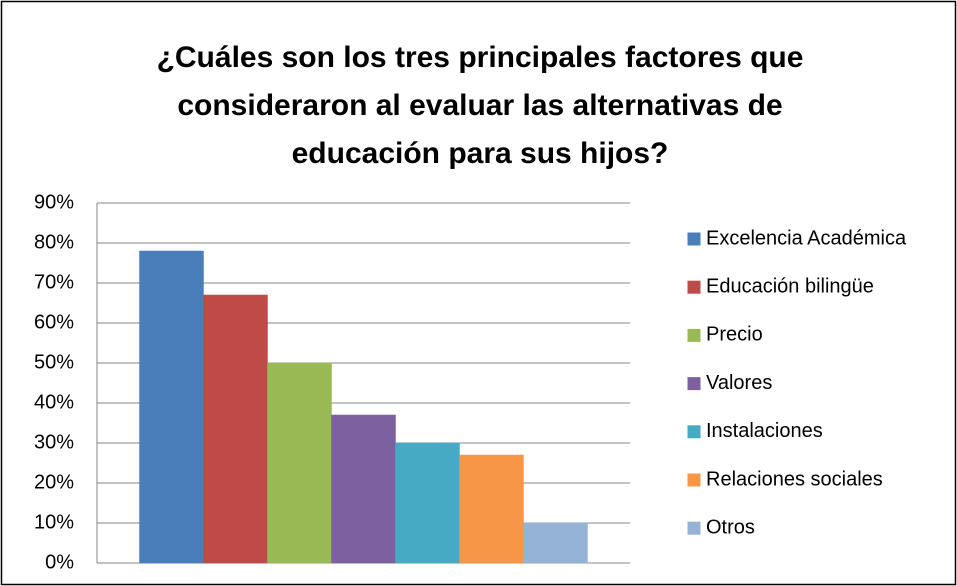 This screenshot has height=586, width=957. What do you see at coordinates (806, 238) in the screenshot?
I see `legend-label: Excelencia Académica` at bounding box center [806, 238].